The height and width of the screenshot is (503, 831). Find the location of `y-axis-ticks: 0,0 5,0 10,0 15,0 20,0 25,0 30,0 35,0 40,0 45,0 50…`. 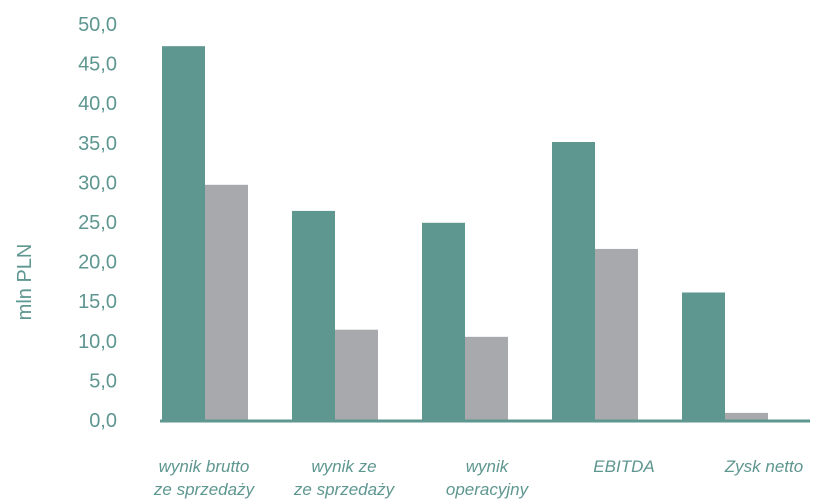

y-axis-ticks: 0,0 5,0 10,0 15,0 20,0 25,0 30,0 35,0 40,0 45,0 50… is located at coordinates (97, 223).